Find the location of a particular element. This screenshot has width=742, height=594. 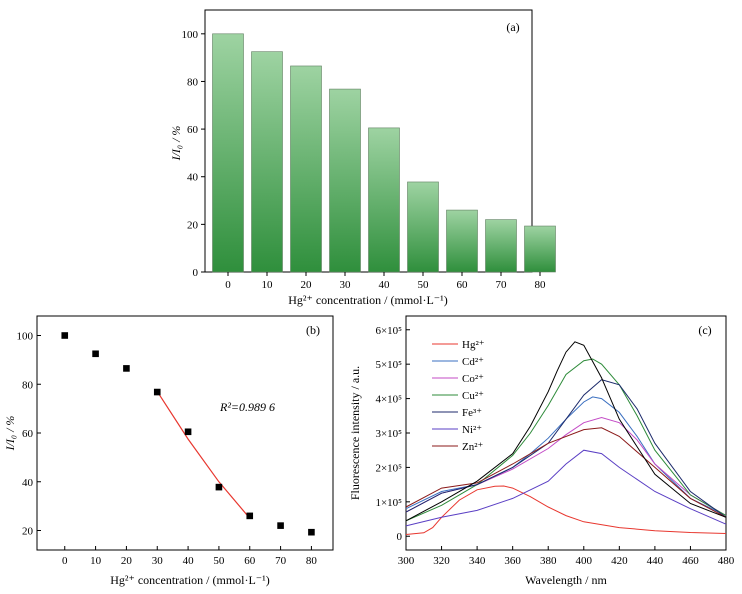

panel-c-y-ticks: 0 1×10⁵ 2×10⁵ 3×10⁵ 4×10⁵ 5×10⁵ 6×10⁵ is located at coordinates (392, 434).